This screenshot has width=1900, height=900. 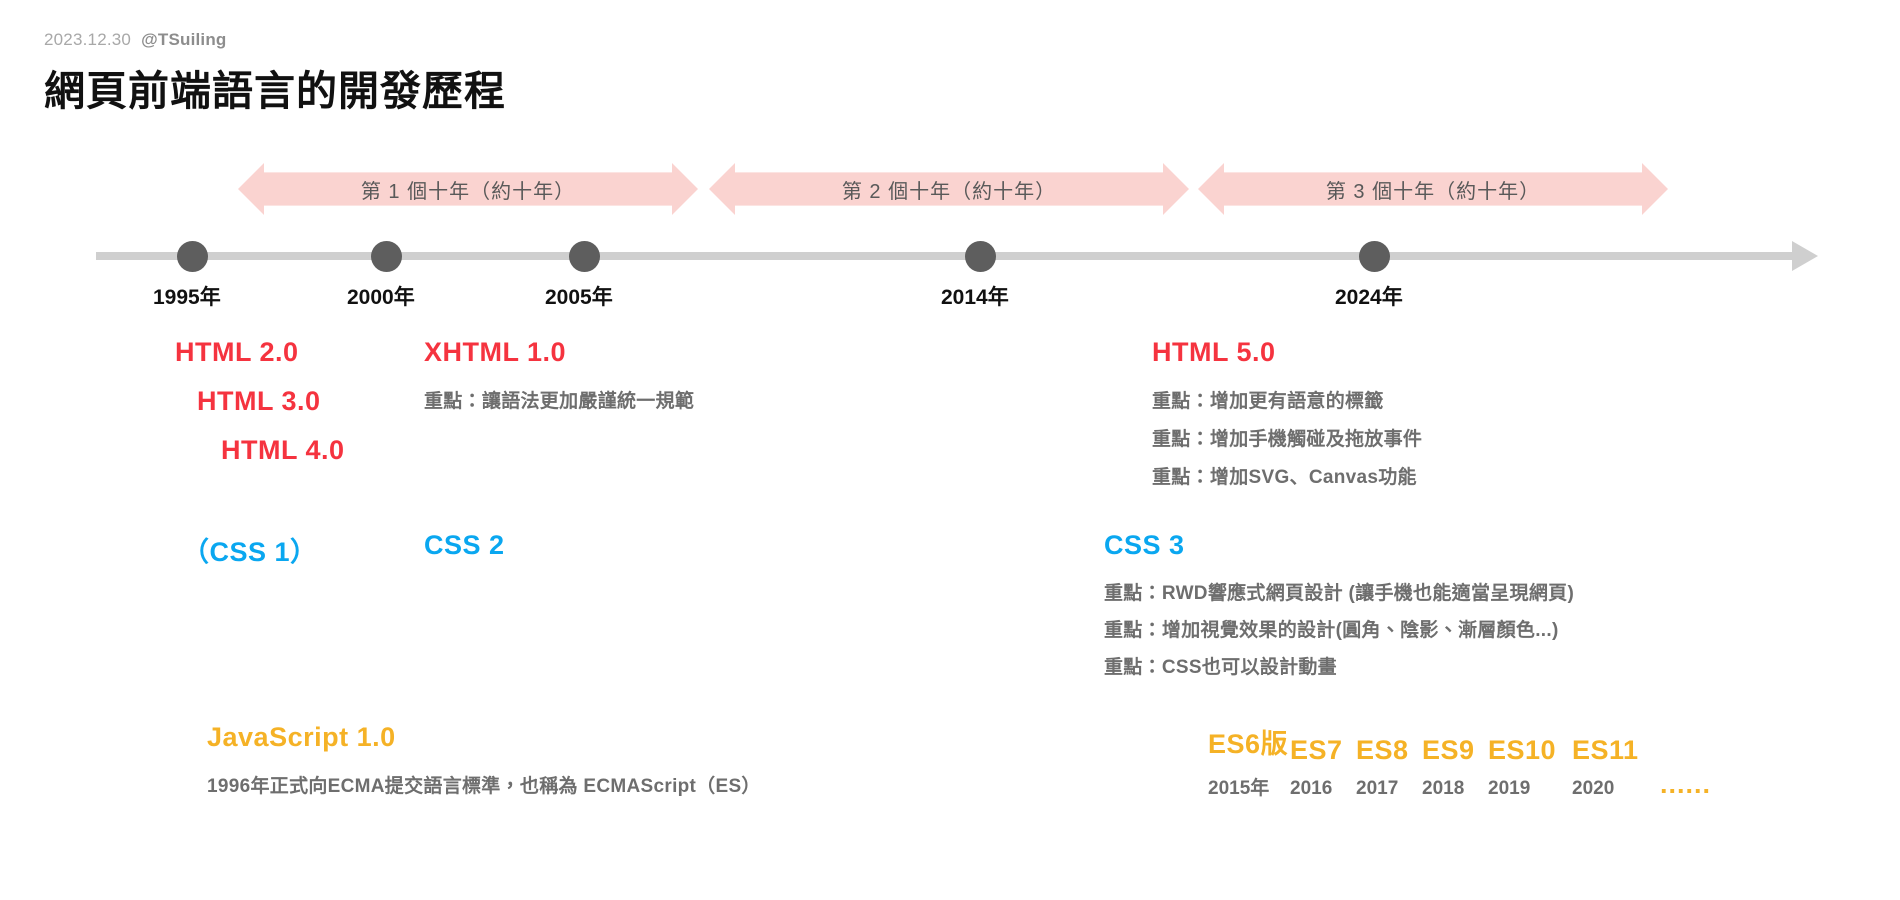 I want to click on html-5-label: HTML 5.0, so click(x=1214, y=352).